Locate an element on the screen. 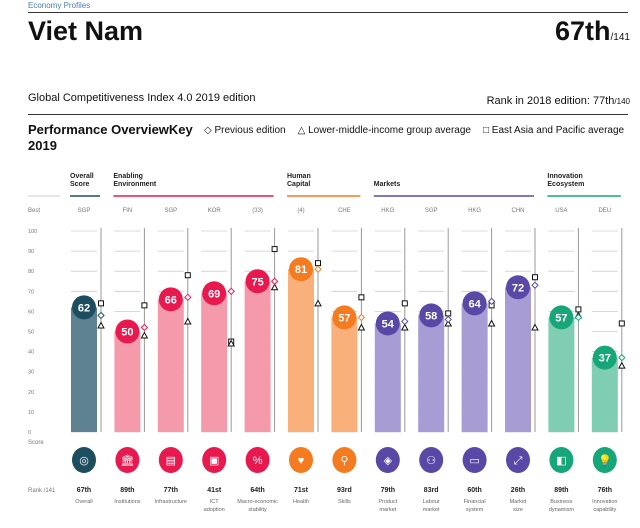 The height and width of the screenshot is (528, 640). pillar-icon: ⤢ is located at coordinates (518, 461).